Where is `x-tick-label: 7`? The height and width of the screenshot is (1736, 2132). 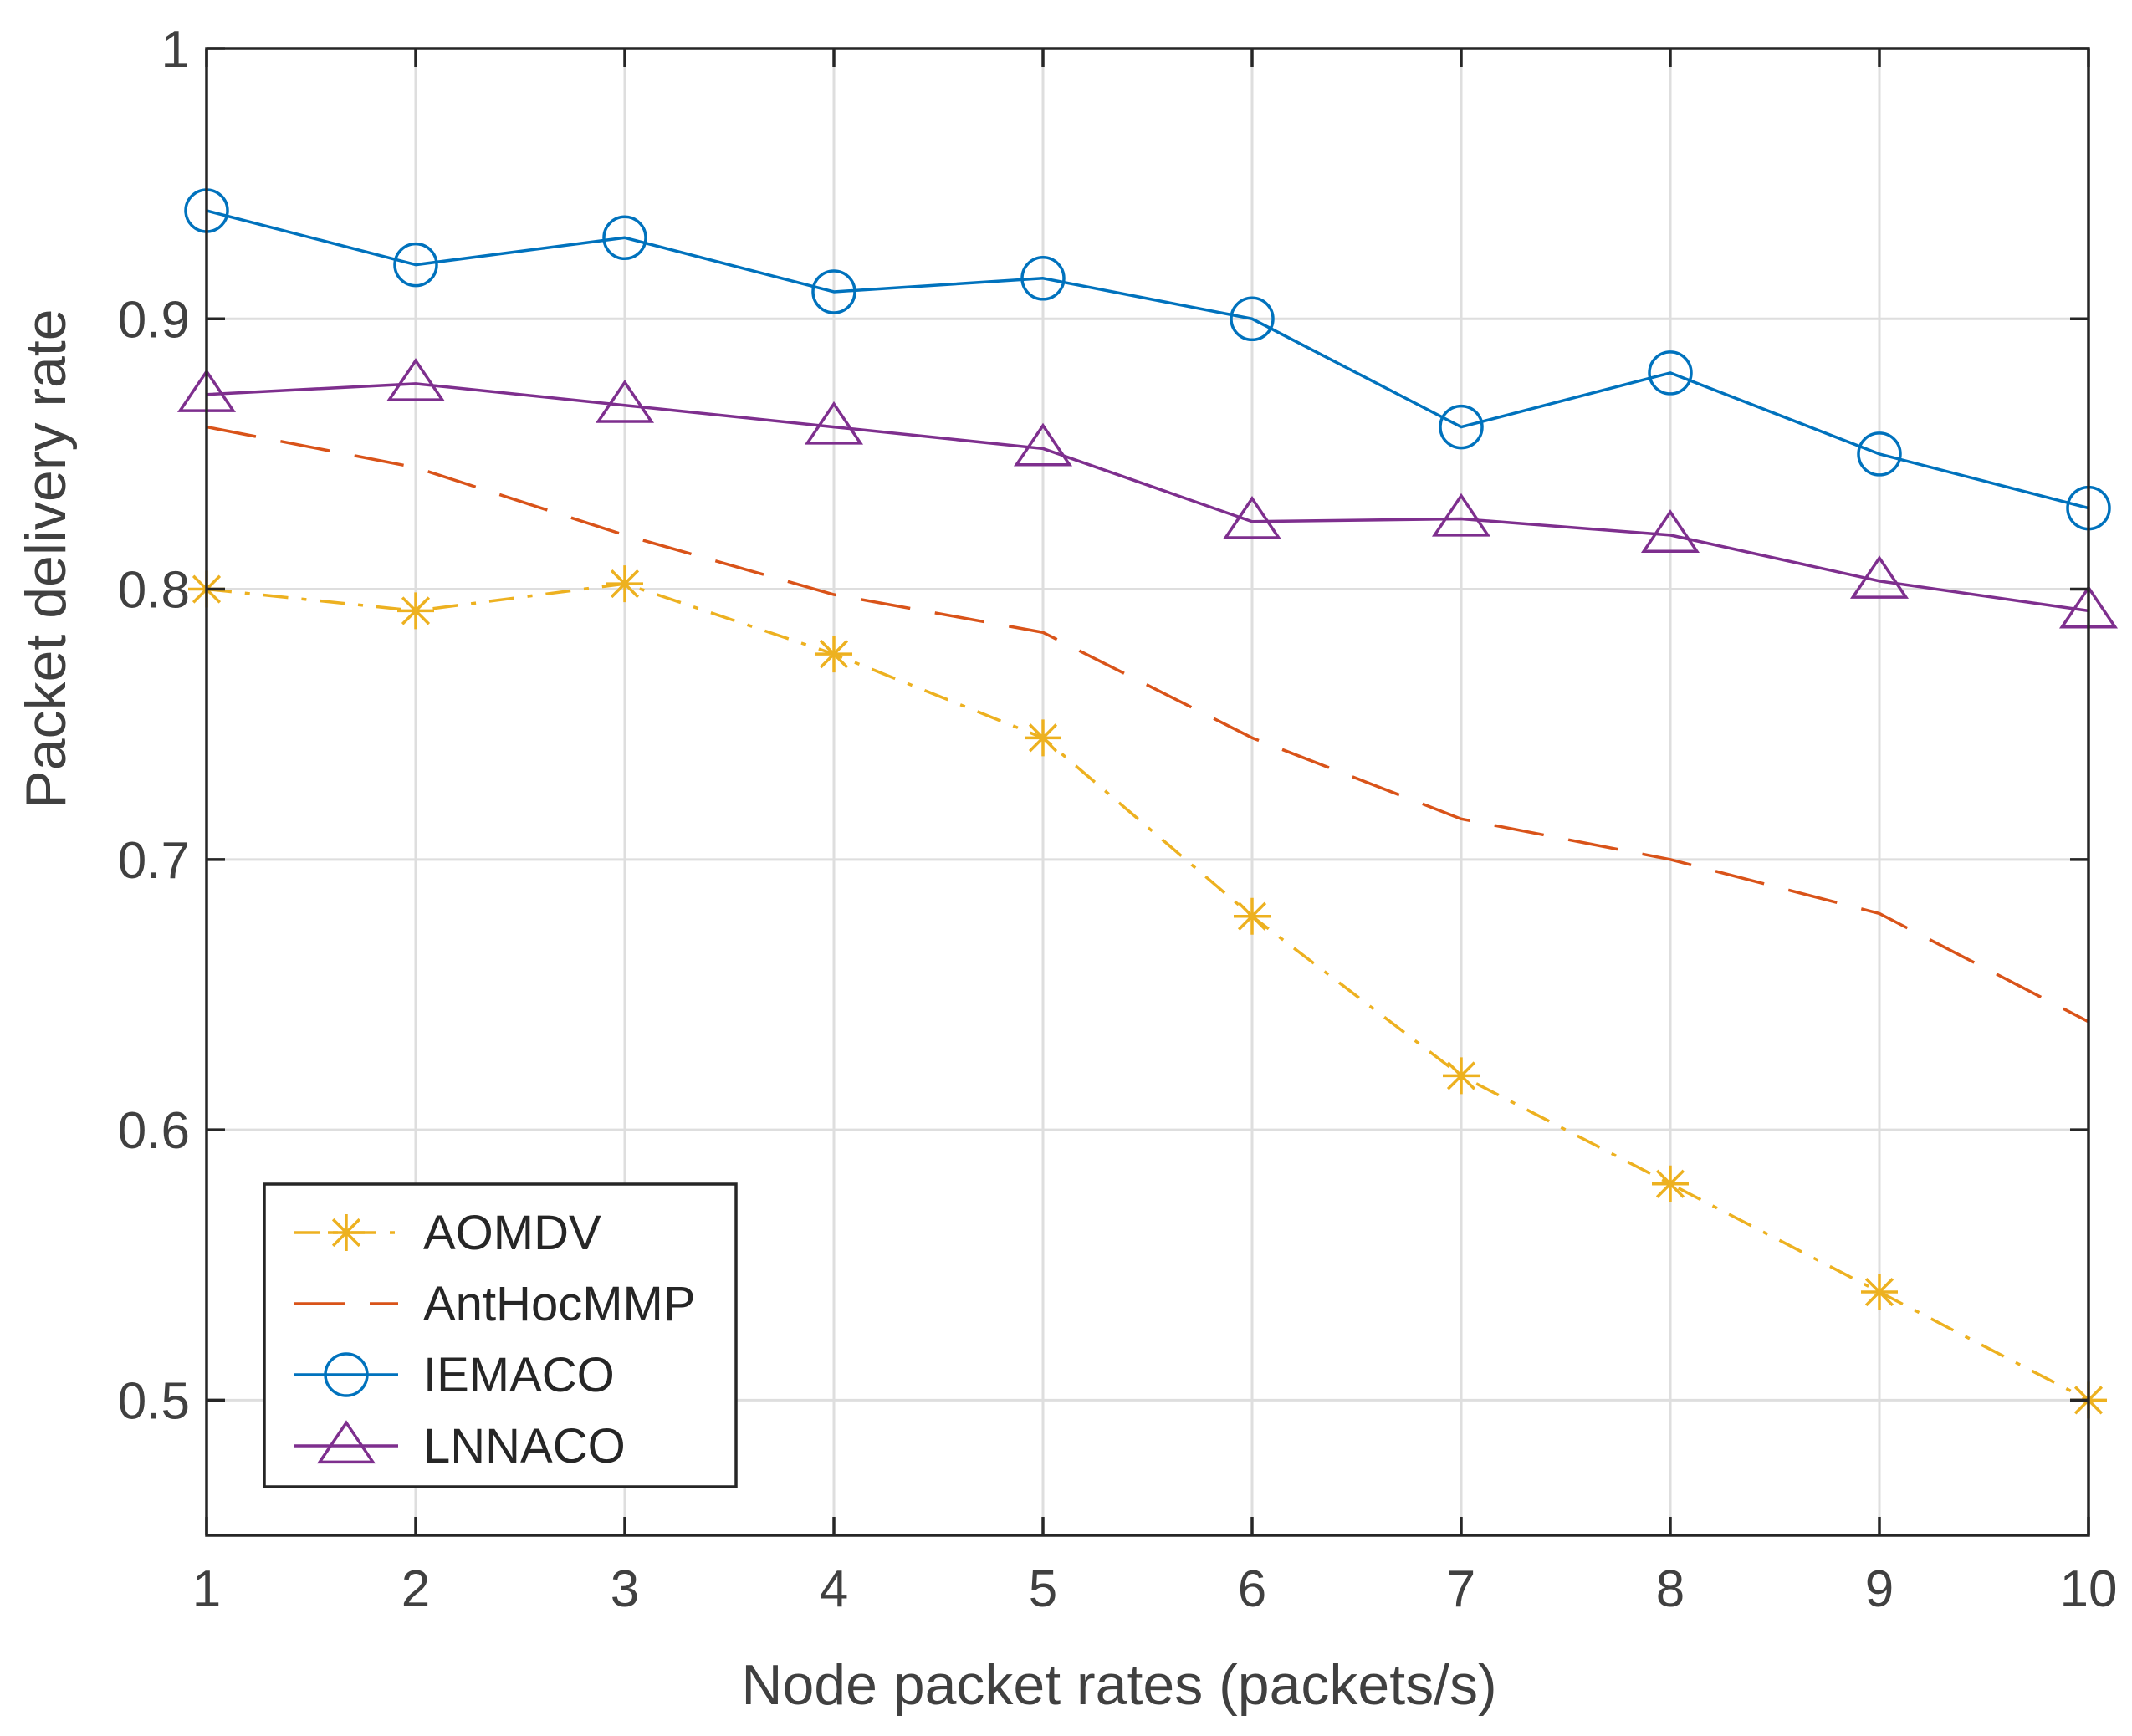 x-tick-label: 7 is located at coordinates (1461, 1589).